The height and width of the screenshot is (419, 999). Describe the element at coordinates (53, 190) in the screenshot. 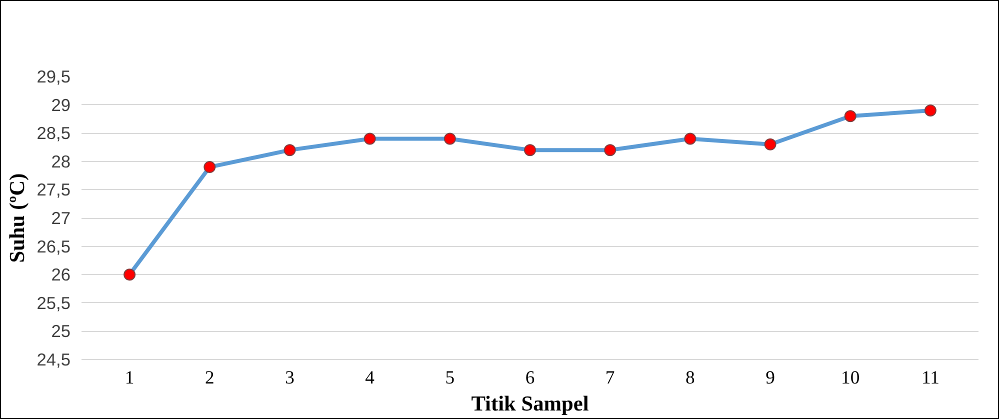

I see `y-tick-label: 27,5` at that location.